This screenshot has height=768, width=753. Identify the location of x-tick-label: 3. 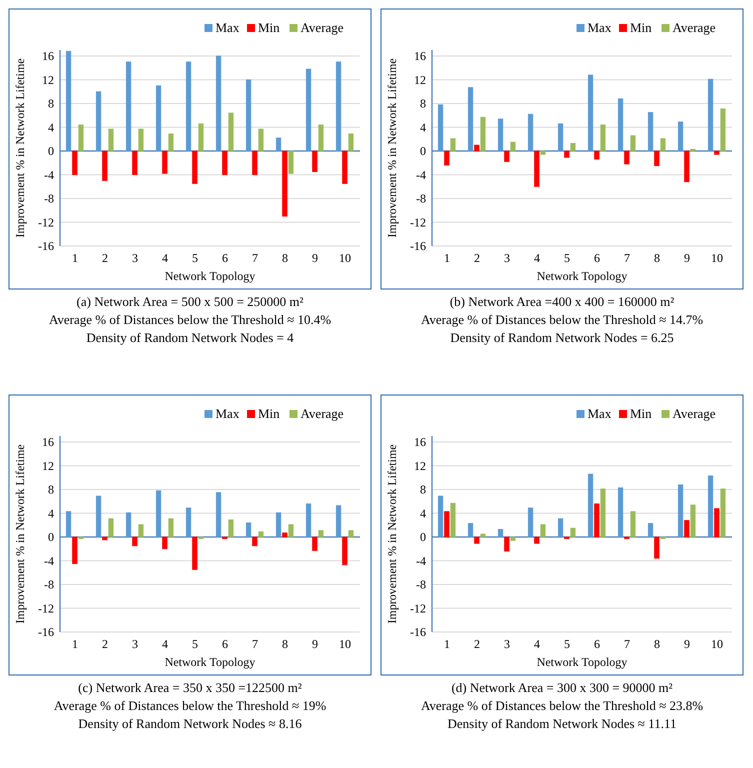
(507, 644).